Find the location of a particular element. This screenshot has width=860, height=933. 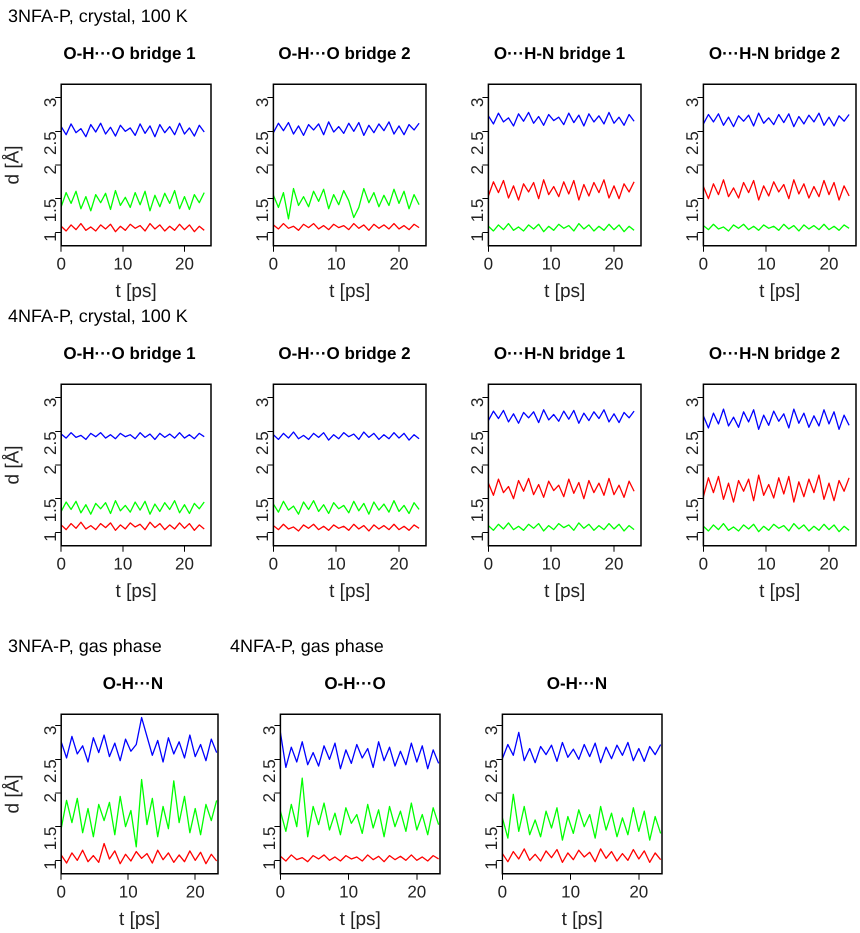

text: 3NFA-P, crystal, 100 K is located at coordinates (98, 16).